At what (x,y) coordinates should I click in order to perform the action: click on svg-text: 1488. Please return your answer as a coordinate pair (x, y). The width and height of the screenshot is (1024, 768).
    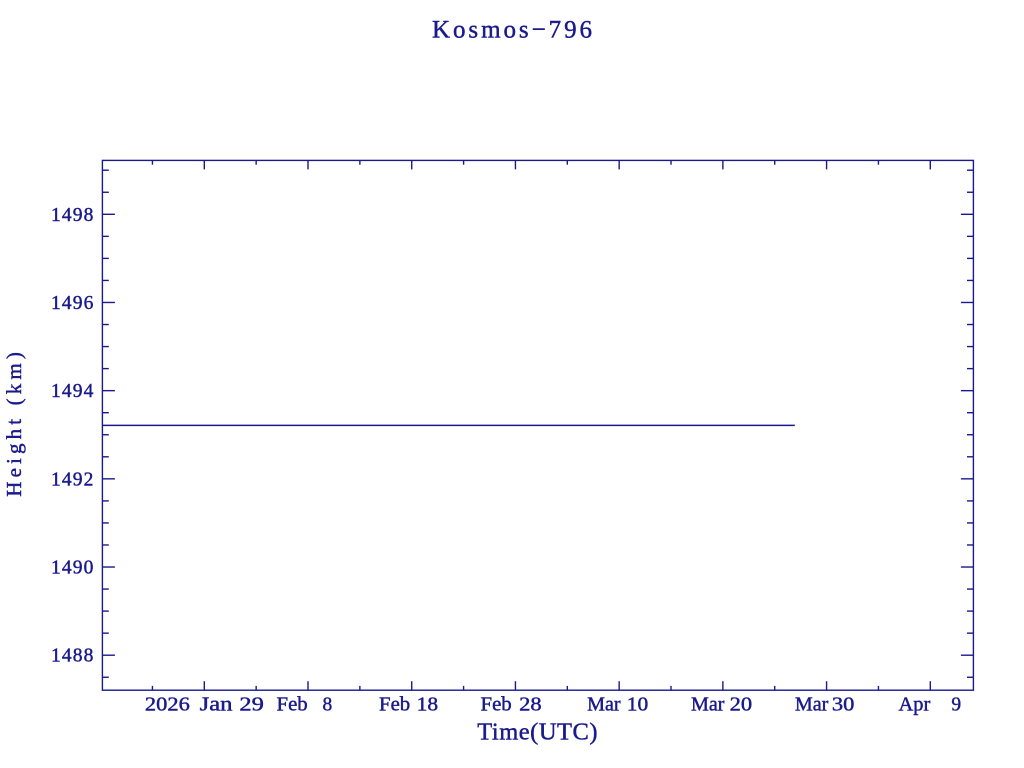
    Looking at the image, I should click on (72, 656).